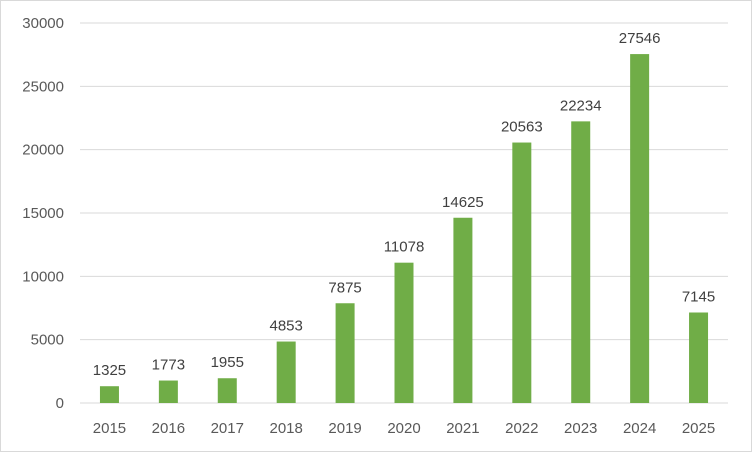 This screenshot has height=452, width=752. Describe the element at coordinates (286, 372) in the screenshot. I see `bar-2018` at that location.